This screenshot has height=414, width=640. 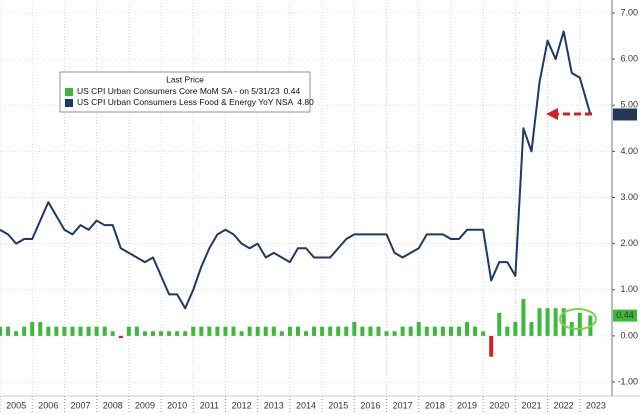 What do you see at coordinates (552, 114) in the screenshot?
I see `arrow-head` at bounding box center [552, 114].